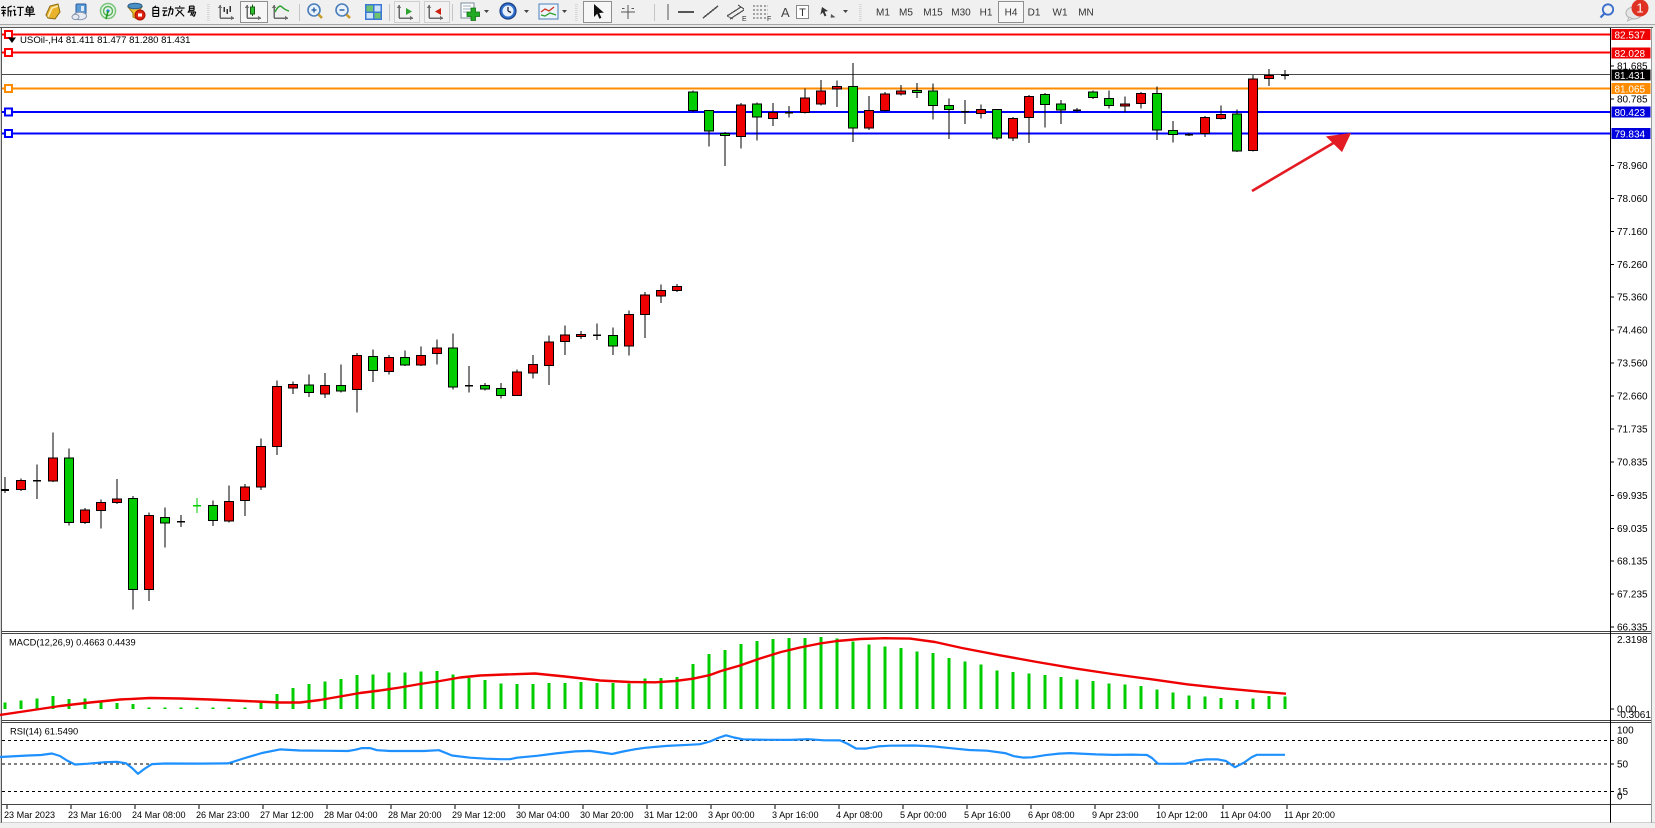 The image size is (1655, 828). Describe the element at coordinates (1632, 364) in the screenshot. I see `svg-text: 73.560` at that location.